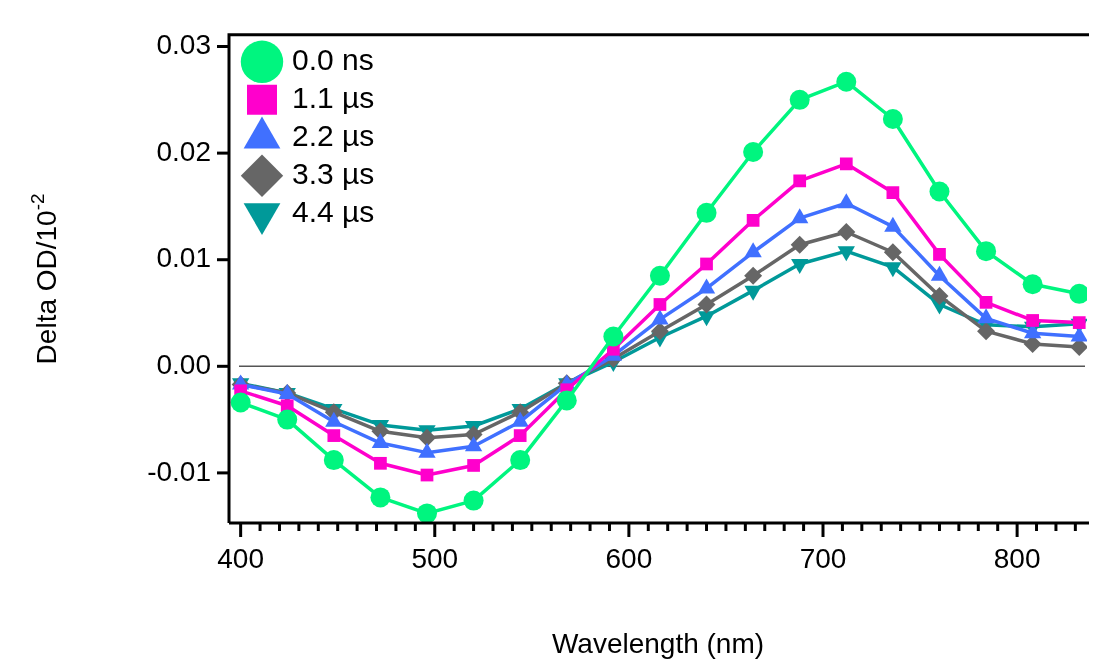 The image size is (1097, 666). Describe the element at coordinates (183, 151) in the screenshot. I see `y-tick-label: 0.02` at that location.